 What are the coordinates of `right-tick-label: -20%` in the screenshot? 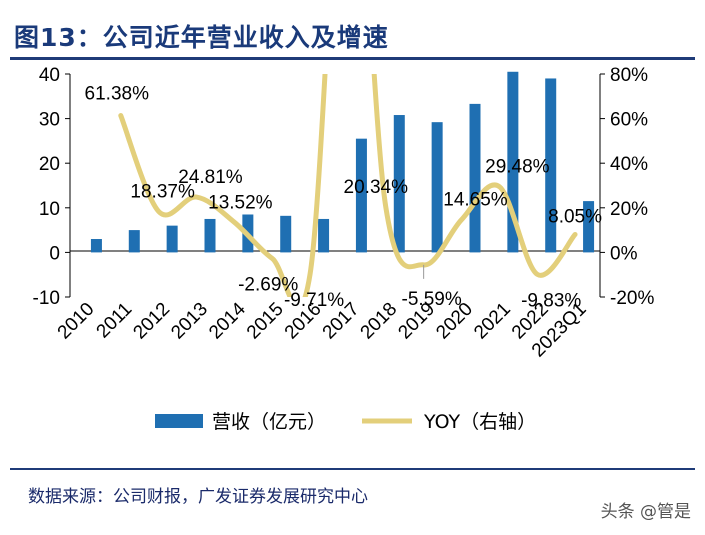 It's located at (632, 298).